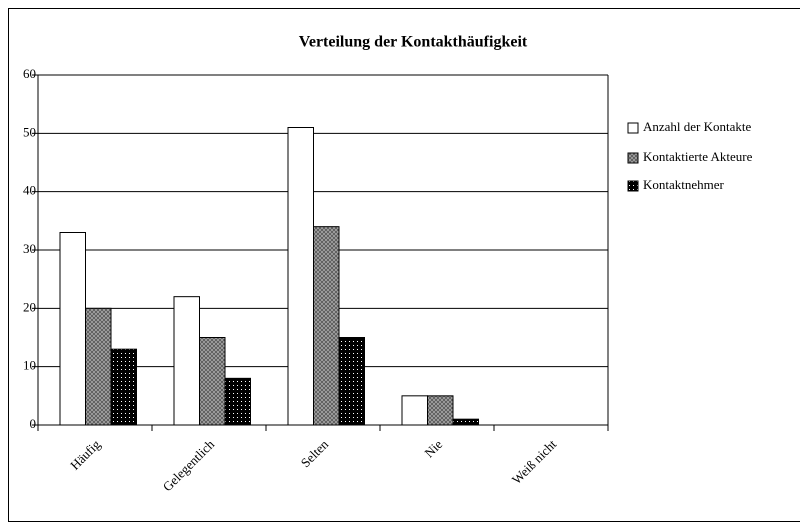 The width and height of the screenshot is (800, 523). Describe the element at coordinates (413, 42) in the screenshot. I see `chart-title: Verteilung der Kontakthäufigkeit` at that location.